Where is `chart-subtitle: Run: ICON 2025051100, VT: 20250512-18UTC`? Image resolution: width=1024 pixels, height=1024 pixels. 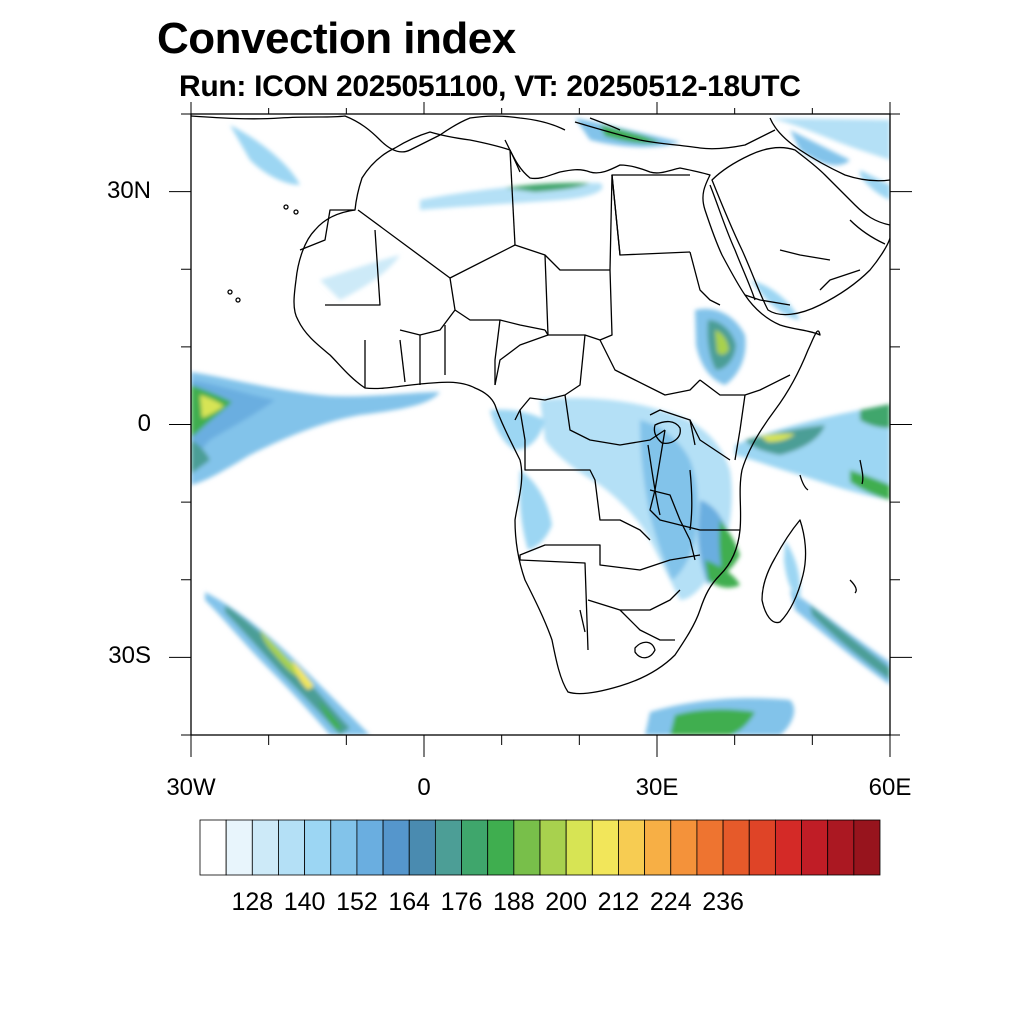 chart-subtitle: Run: ICON 2025051100, VT: 20250512-18UTC is located at coordinates (490, 86).